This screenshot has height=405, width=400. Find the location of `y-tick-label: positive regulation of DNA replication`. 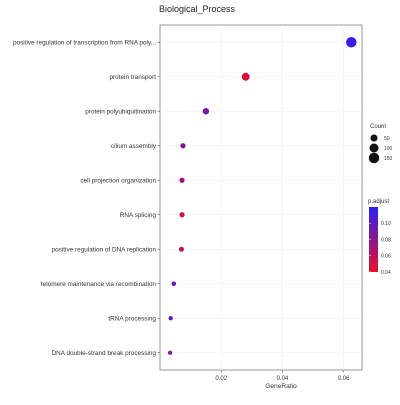

y-tick-label: positive regulation of DNA replication is located at coordinates (104, 249).